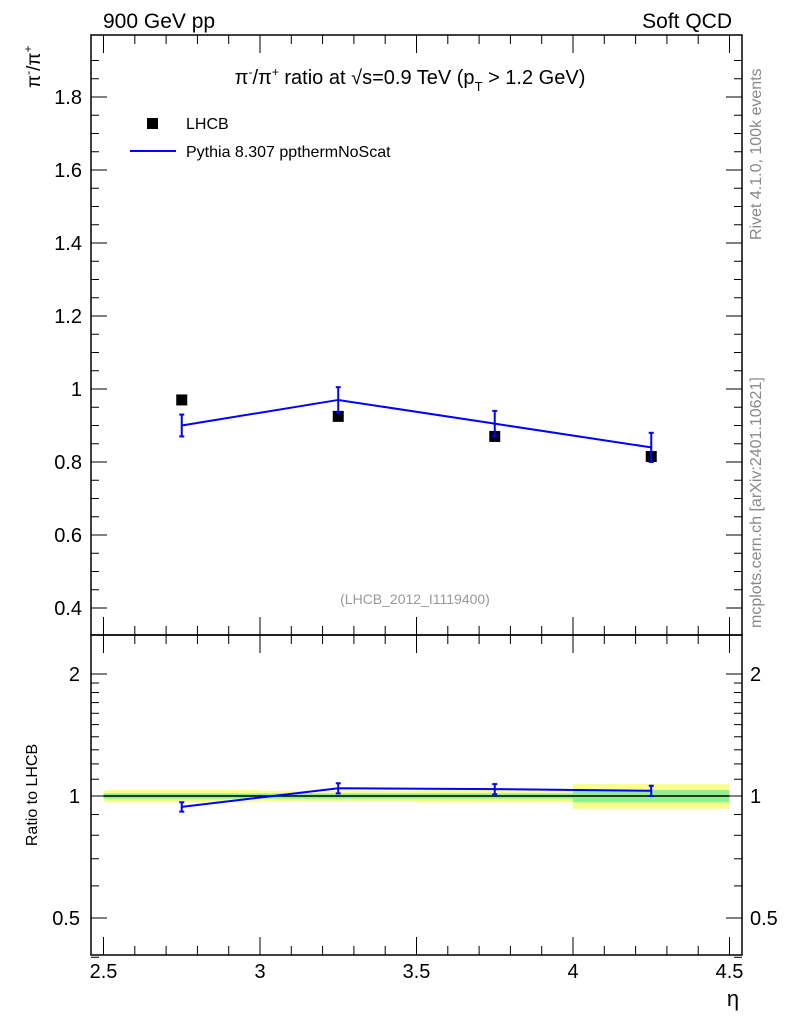 This screenshot has height=1024, width=786. Describe the element at coordinates (756, 154) in the screenshot. I see `rivet-label: Rivet 4.1.0, 100k events` at that location.